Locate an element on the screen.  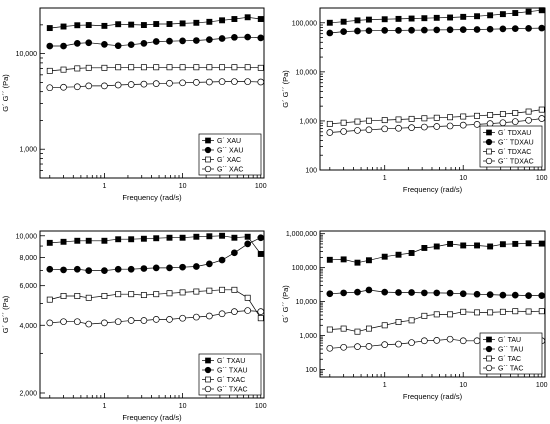
y-tick-label: 10,000 is located at coordinates (307, 302).